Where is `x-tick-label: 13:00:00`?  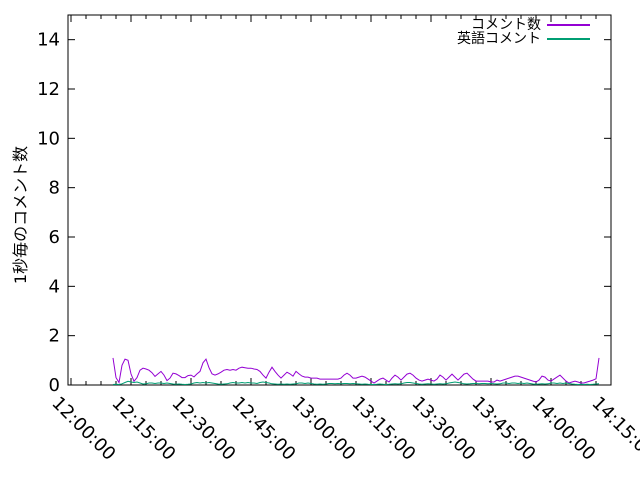
x-tick-label: 13:00:00 is located at coordinates (323, 429).